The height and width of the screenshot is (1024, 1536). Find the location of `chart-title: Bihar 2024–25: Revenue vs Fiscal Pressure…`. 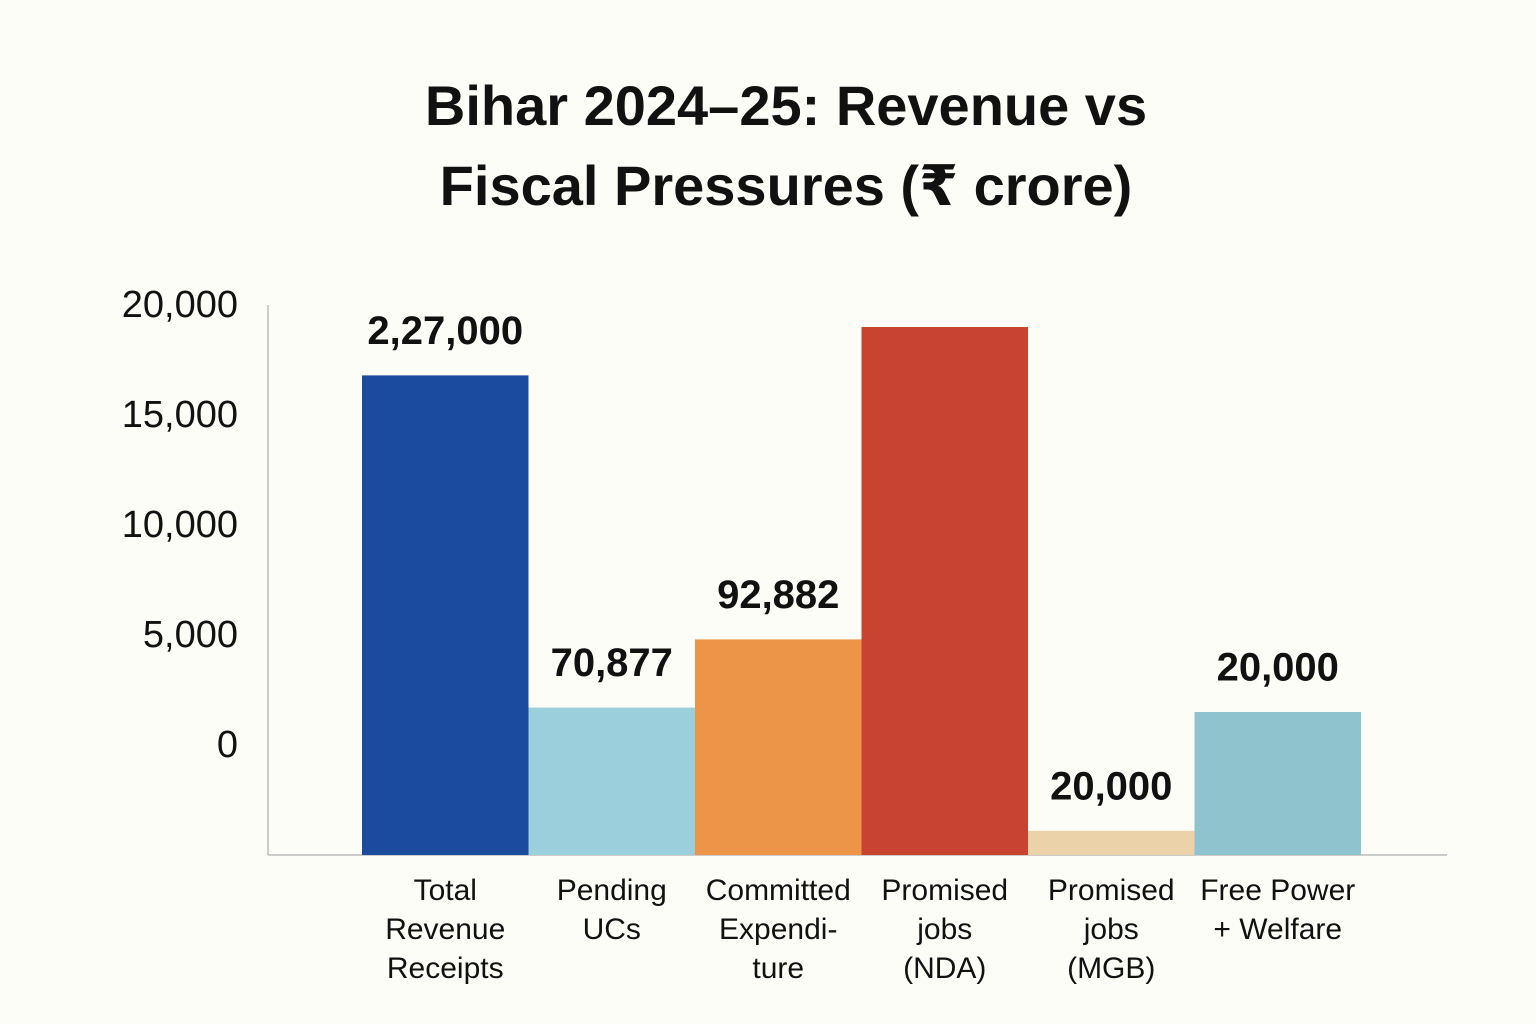

chart-title: Bihar 2024–25: Revenue vs Fiscal Pressure… is located at coordinates (786, 145).